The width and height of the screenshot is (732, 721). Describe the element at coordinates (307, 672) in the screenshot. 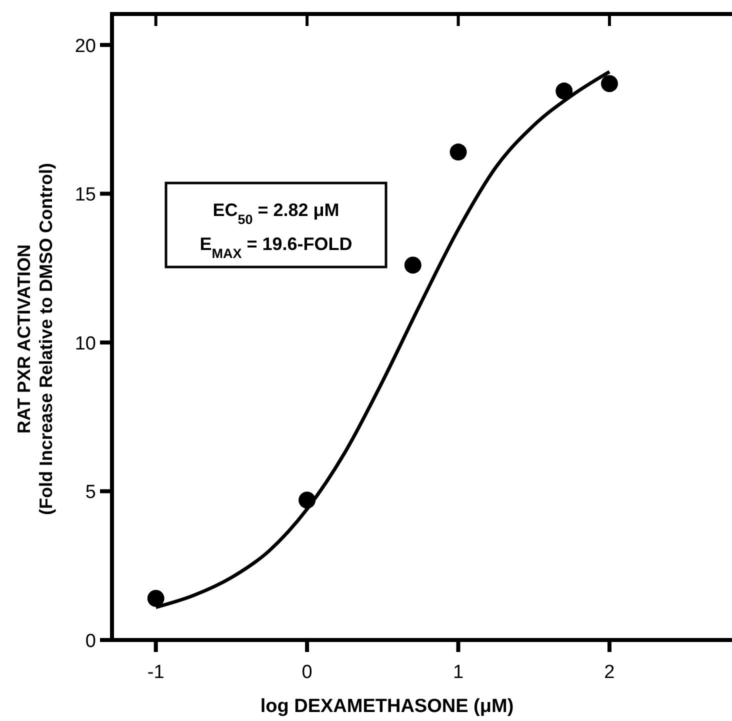

I see `x-tick-label: 0` at that location.